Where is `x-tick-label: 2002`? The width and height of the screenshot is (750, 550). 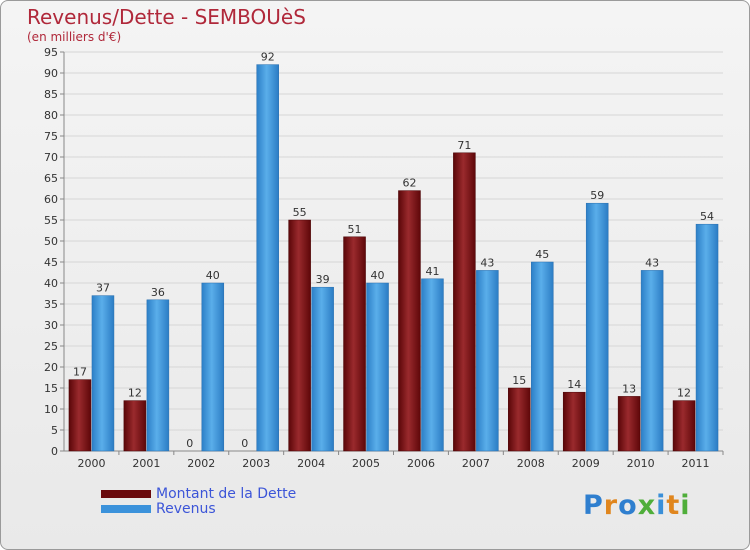
x-tick-label: 2002 is located at coordinates (201, 463).